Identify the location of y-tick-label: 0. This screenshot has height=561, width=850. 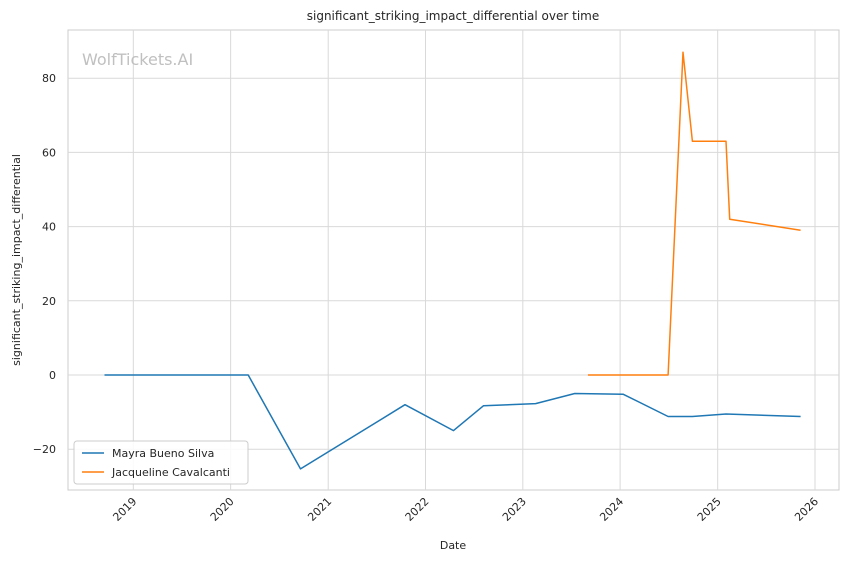
(52, 375).